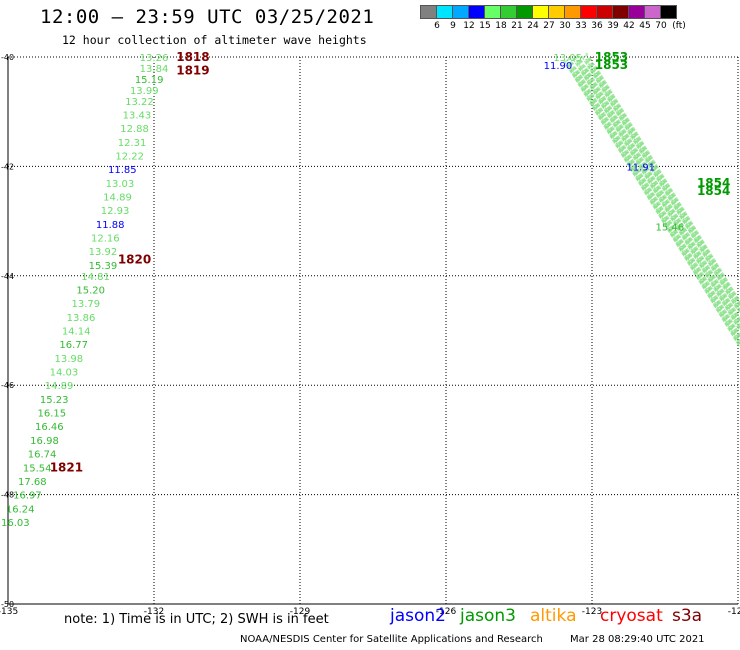  I want to click on color-scale-label: 39, so click(613, 26).